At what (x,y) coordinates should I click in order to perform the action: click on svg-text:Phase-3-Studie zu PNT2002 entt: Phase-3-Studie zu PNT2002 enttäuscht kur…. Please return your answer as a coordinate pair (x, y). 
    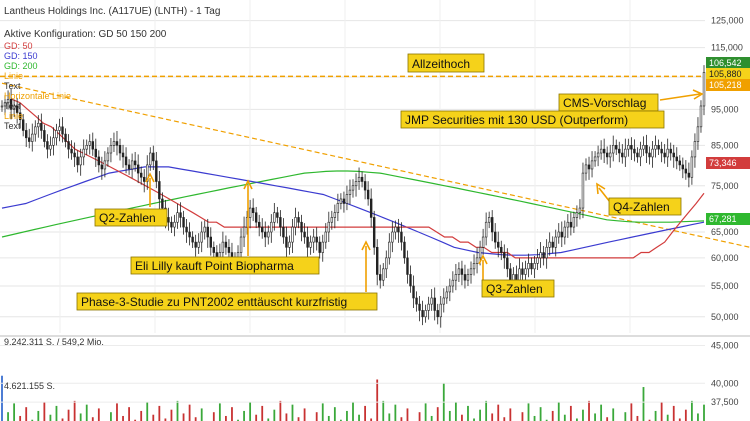
    Looking at the image, I should click on (214, 302).